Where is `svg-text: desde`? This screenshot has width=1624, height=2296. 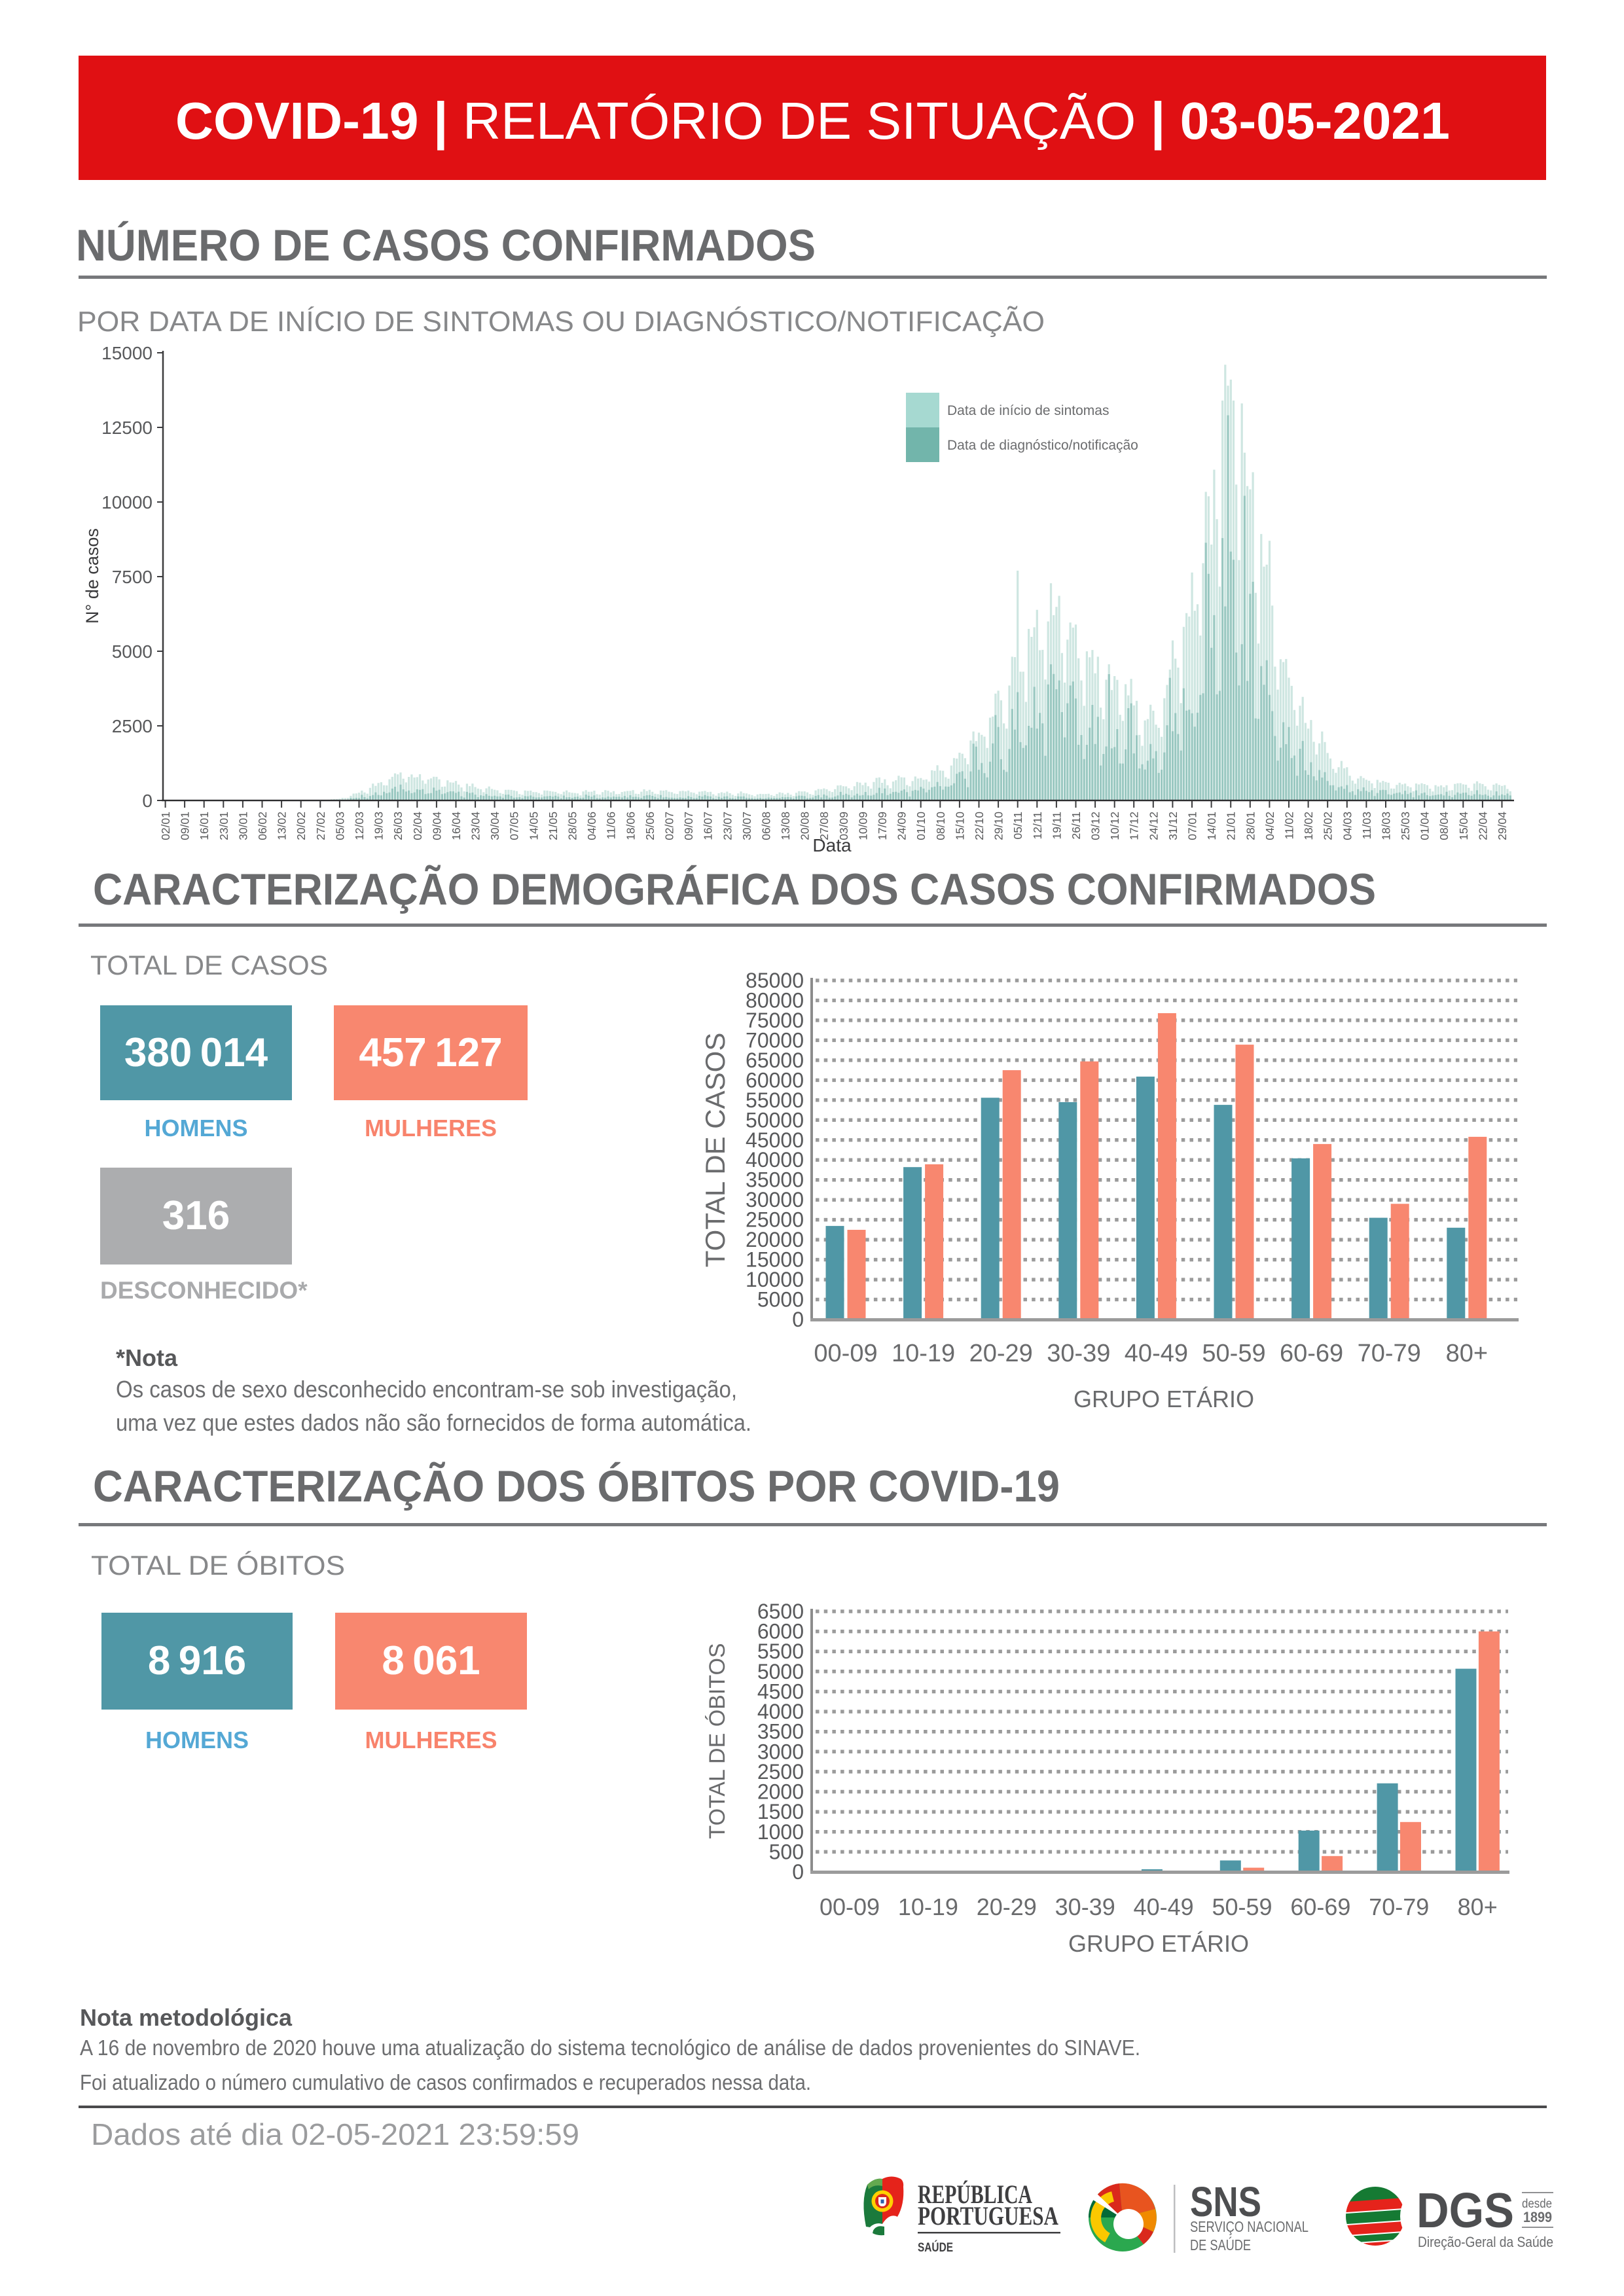
svg-text: desde is located at coordinates (1537, 2204).